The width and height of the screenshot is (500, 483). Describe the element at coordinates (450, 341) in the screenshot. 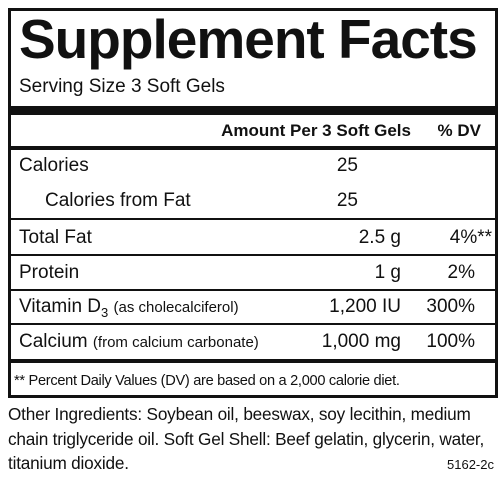

I see `daily-value: 100%` at that location.